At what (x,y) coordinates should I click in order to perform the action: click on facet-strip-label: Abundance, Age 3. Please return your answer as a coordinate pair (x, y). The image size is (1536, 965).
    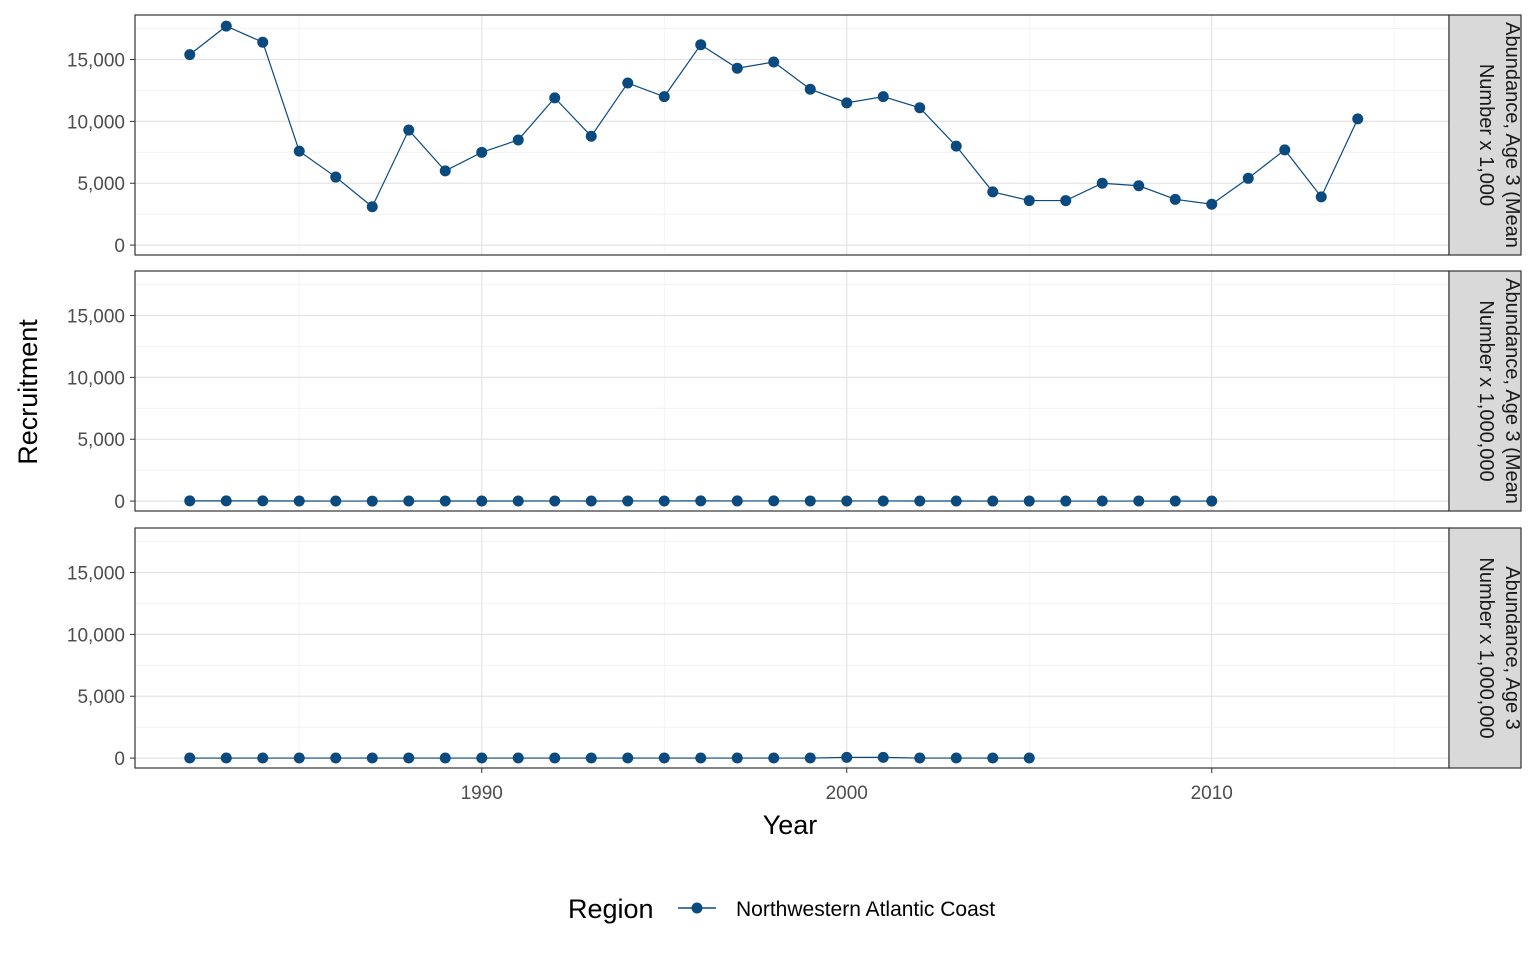
    Looking at the image, I should click on (1512, 647).